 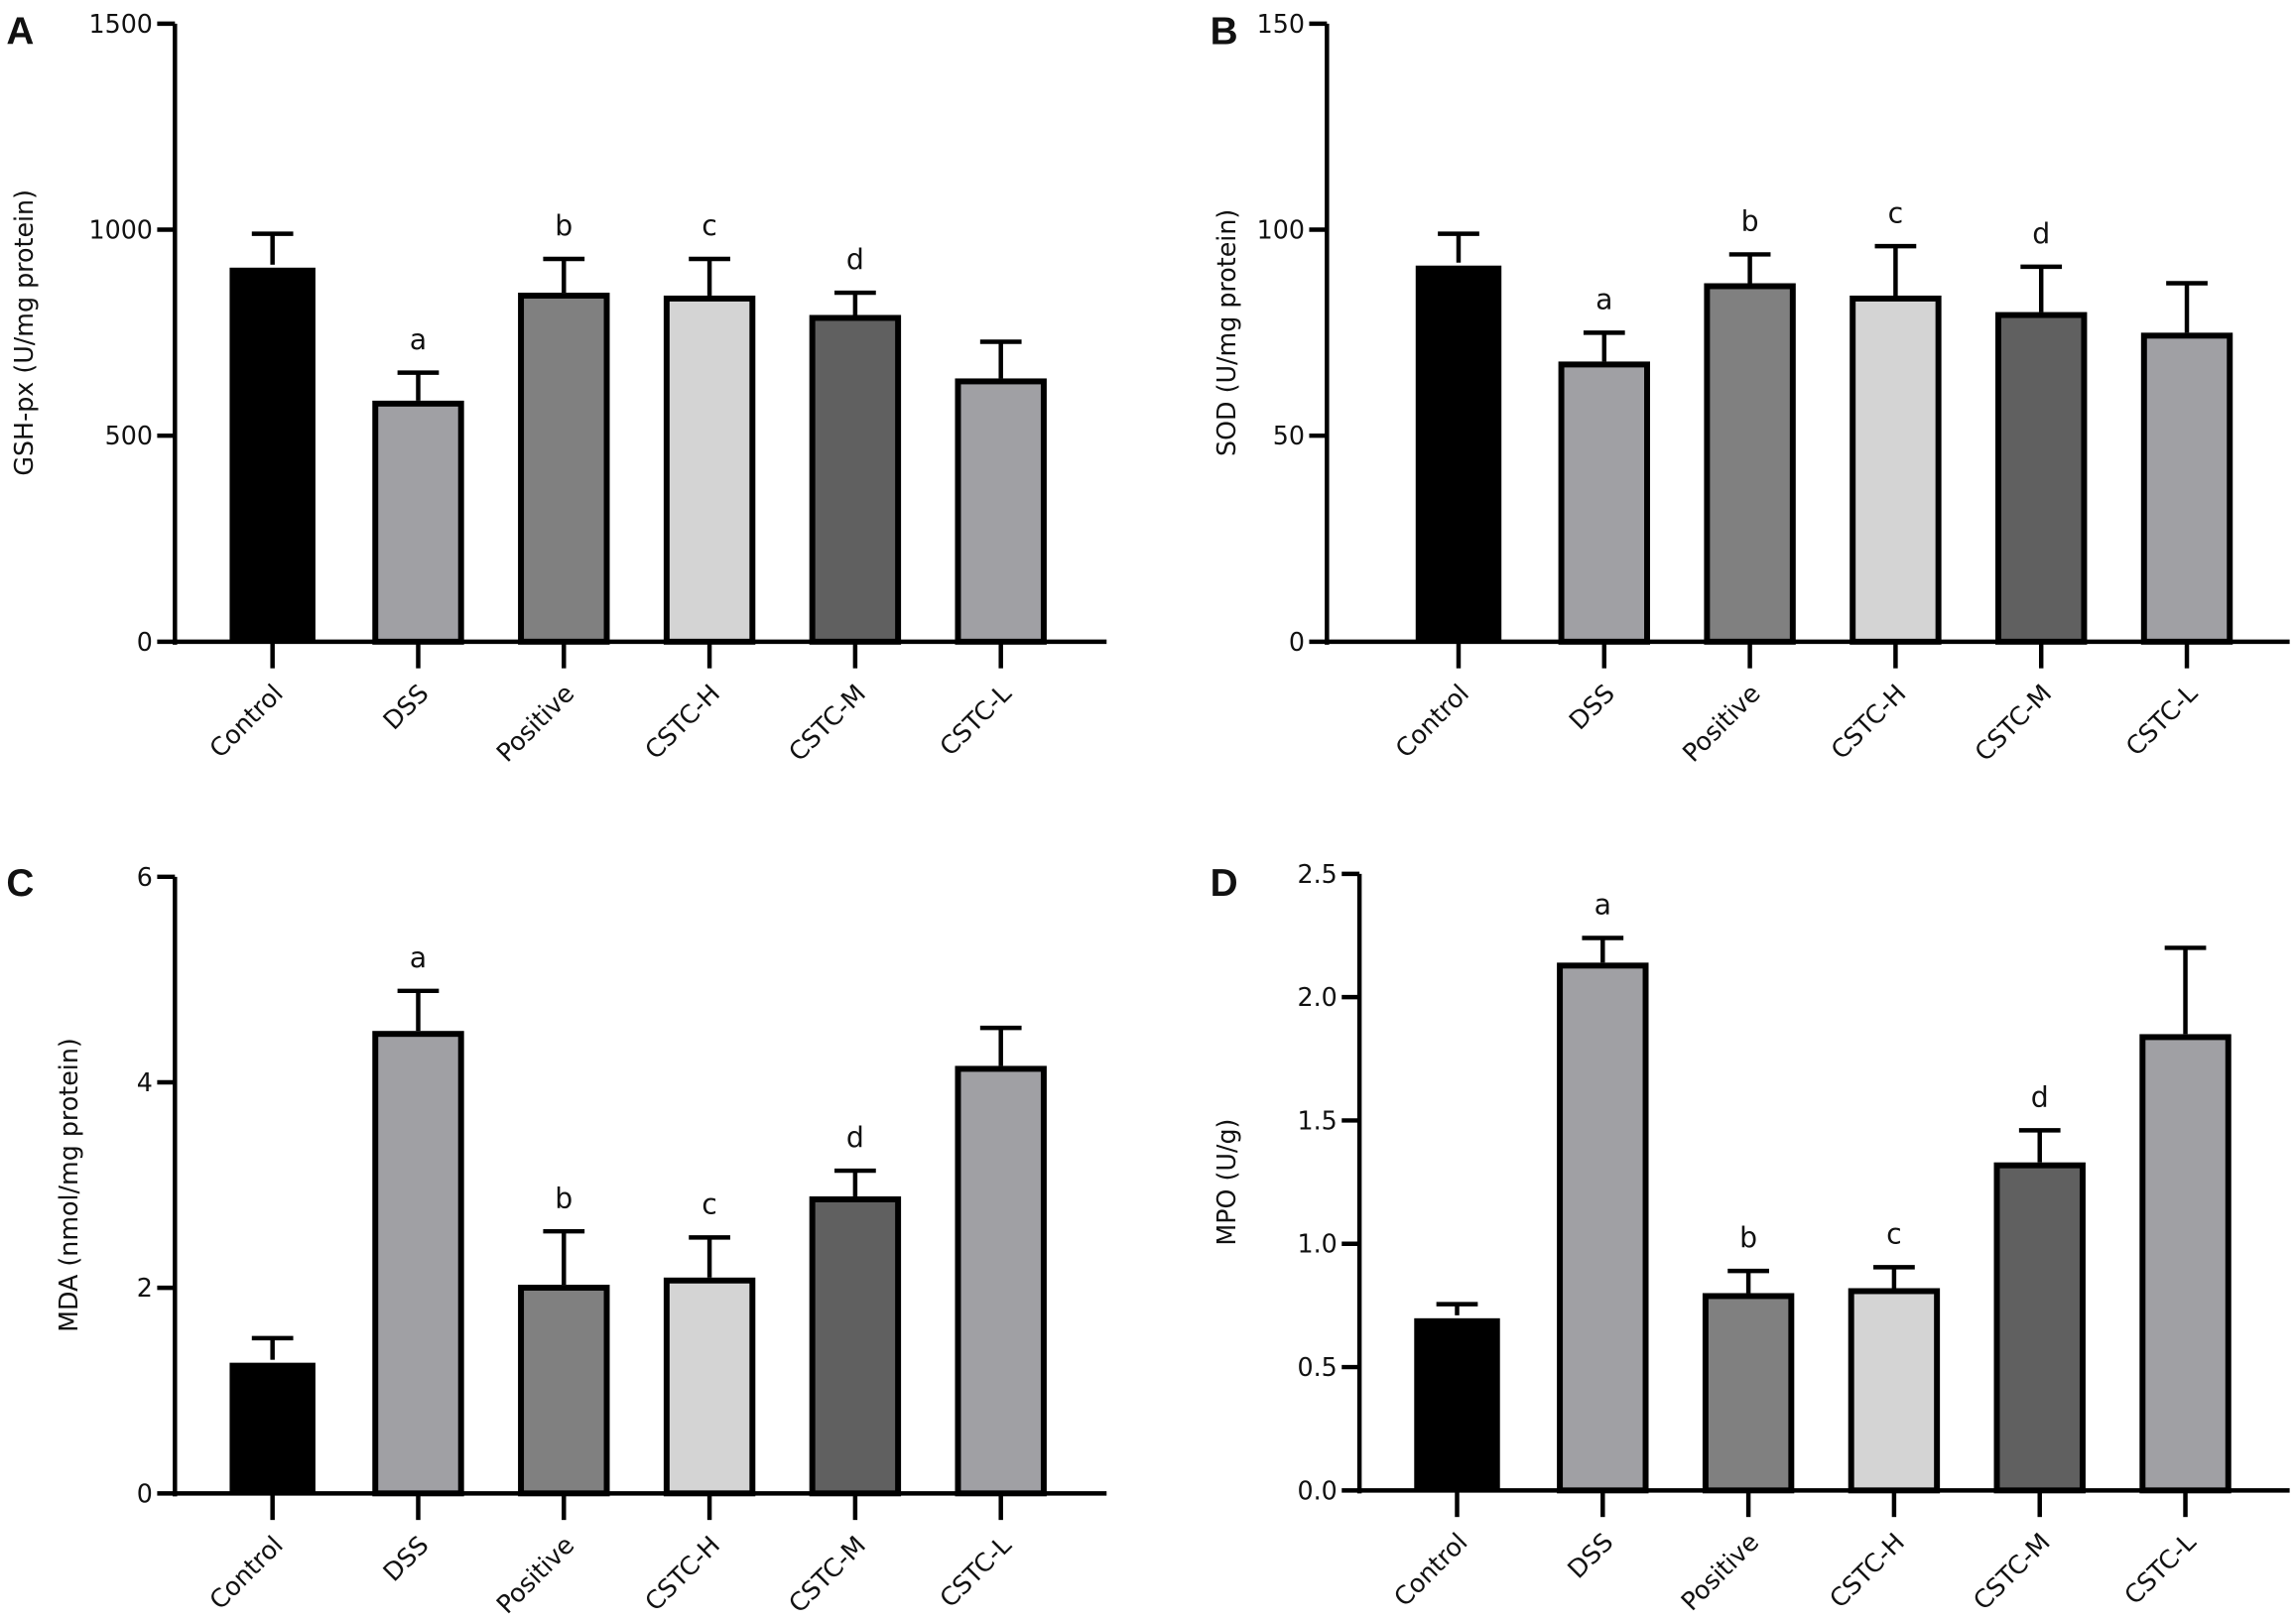 I want to click on y-tick-label: 1000, so click(x=120, y=229).